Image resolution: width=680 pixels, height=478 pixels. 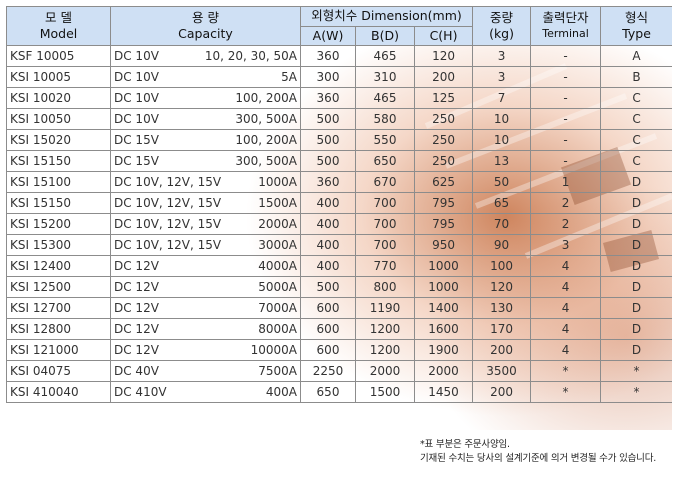 What do you see at coordinates (205, 33) in the screenshot?
I see `capacity-header-en: Capacity` at bounding box center [205, 33].